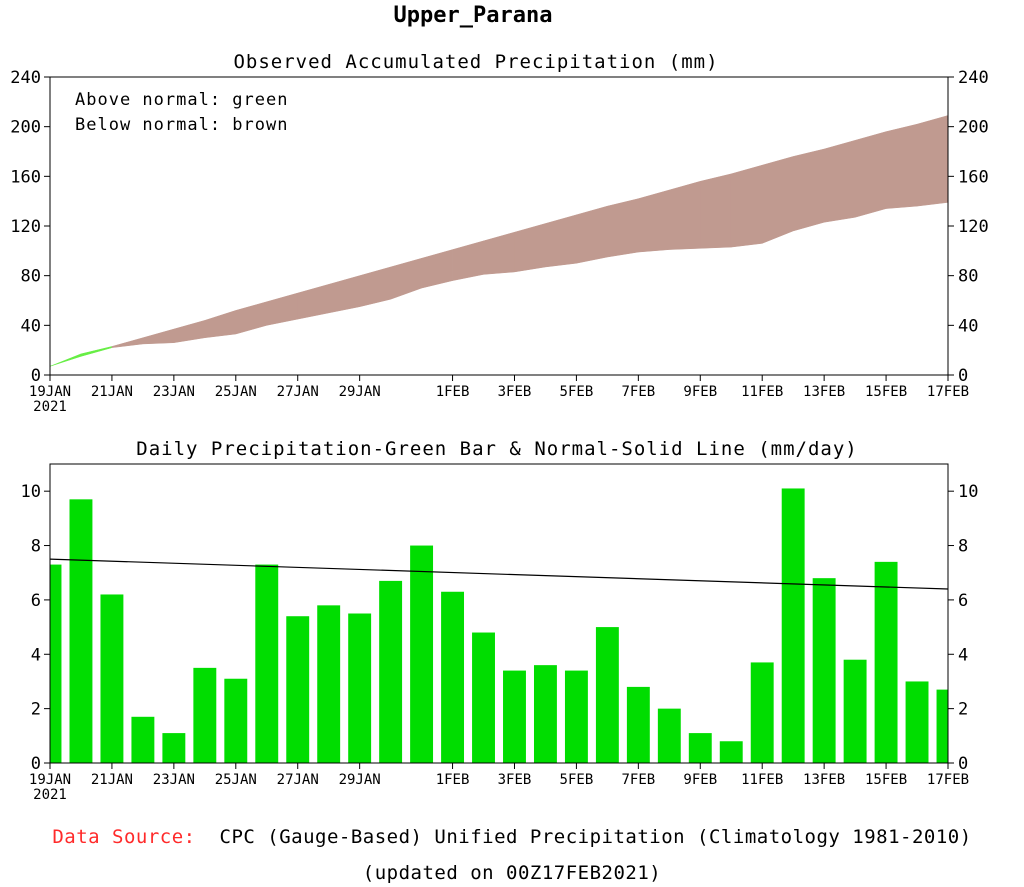 The width and height of the screenshot is (1024, 887). What do you see at coordinates (31, 277) in the screenshot?
I see `y-tick-label-left: 80` at bounding box center [31, 277].